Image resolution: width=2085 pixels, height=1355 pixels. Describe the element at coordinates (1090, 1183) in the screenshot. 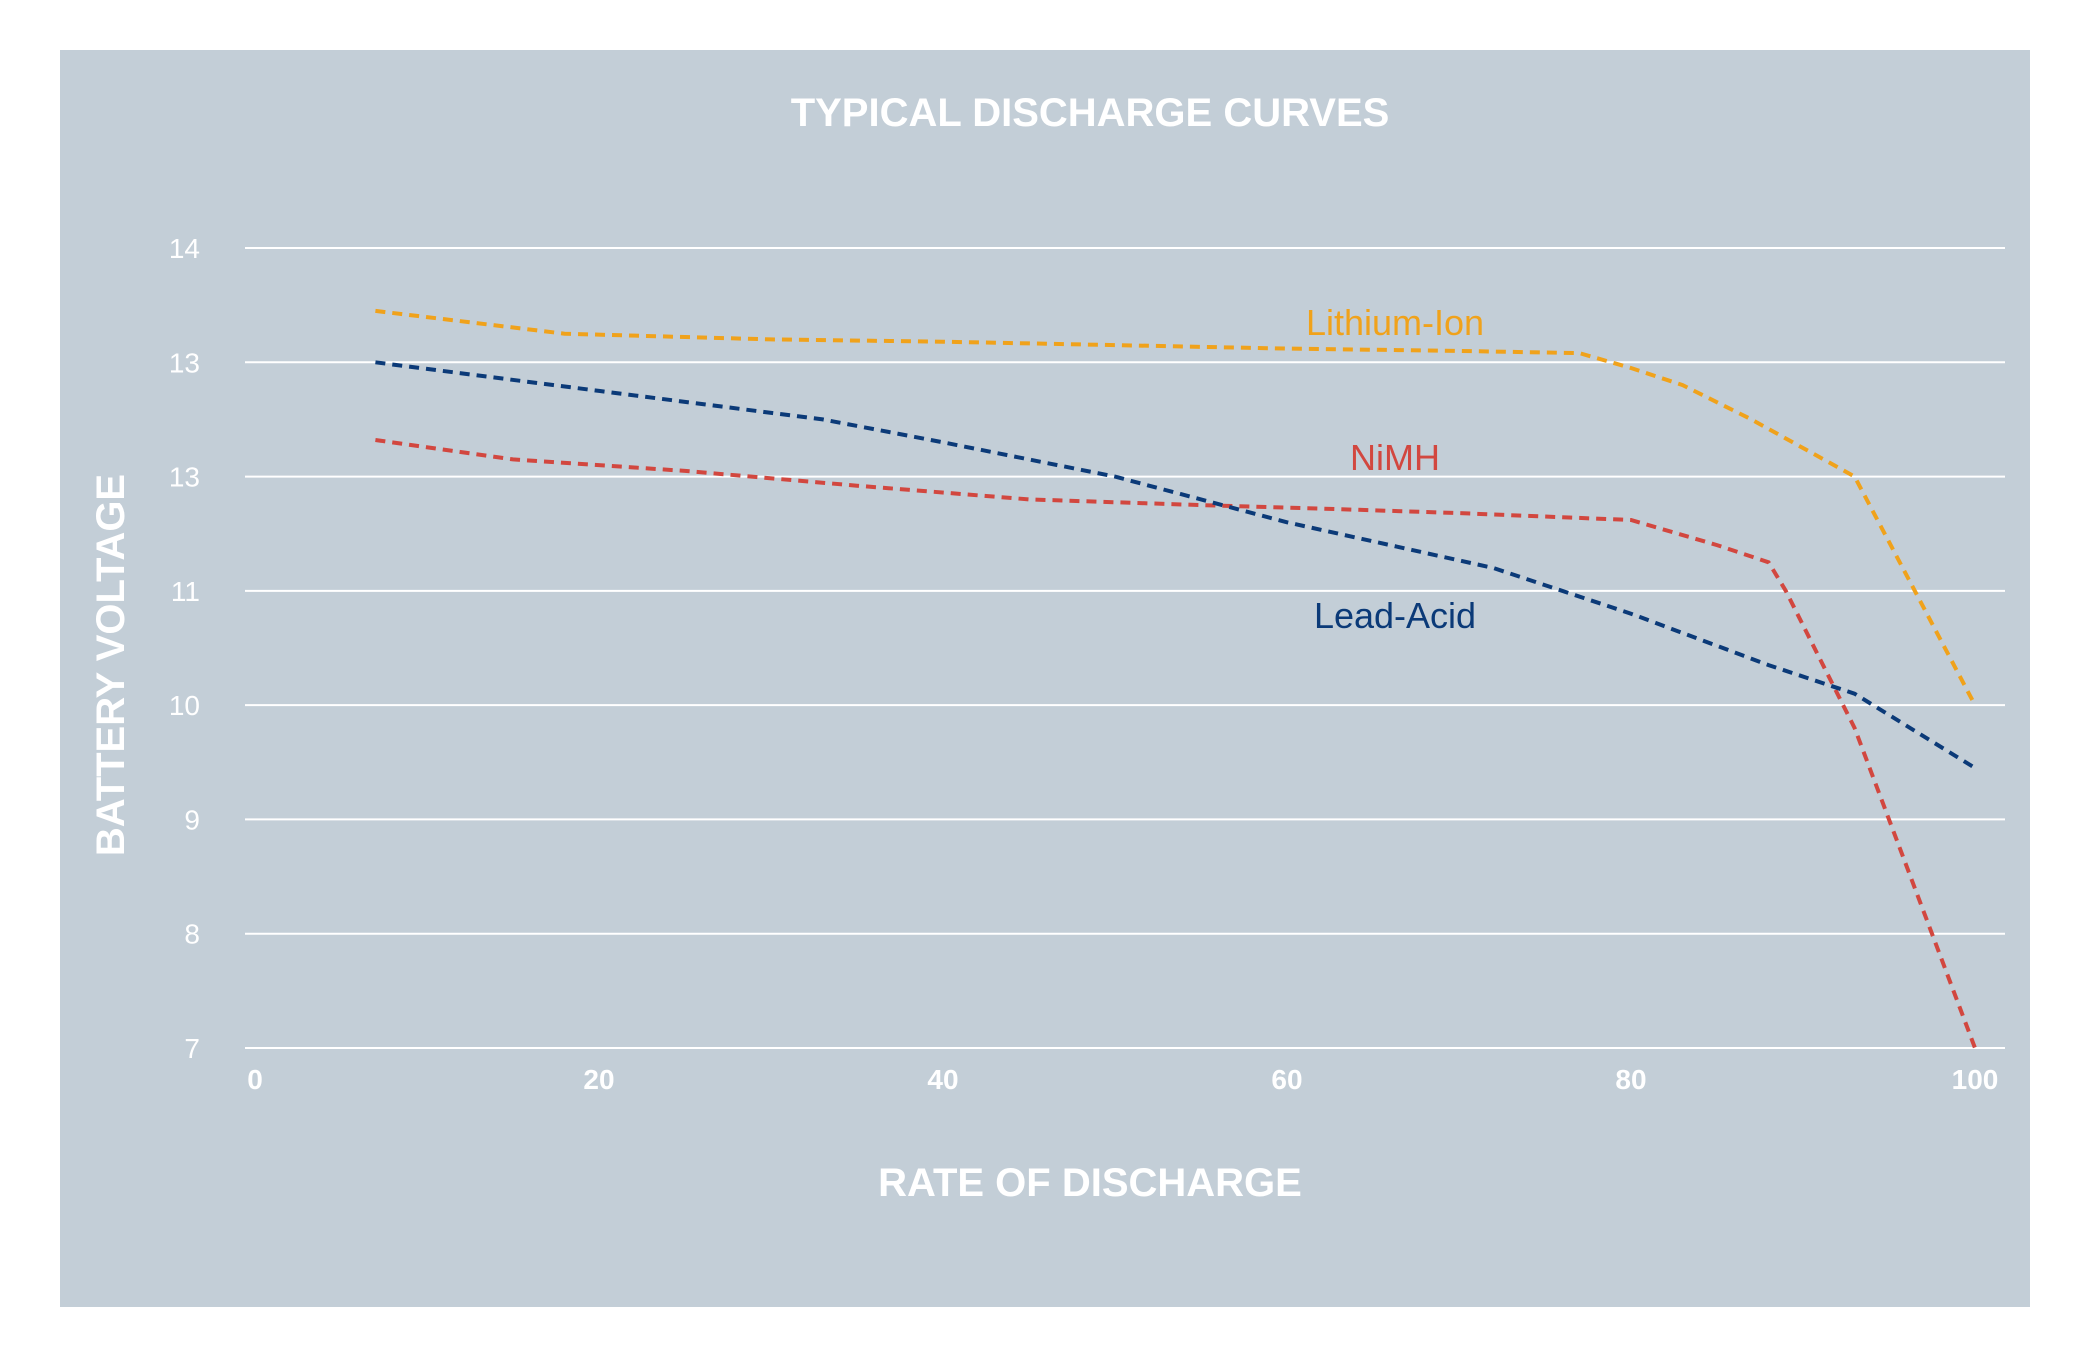

I see `x-axis-title: RATE OF DISCHARGE` at that location.